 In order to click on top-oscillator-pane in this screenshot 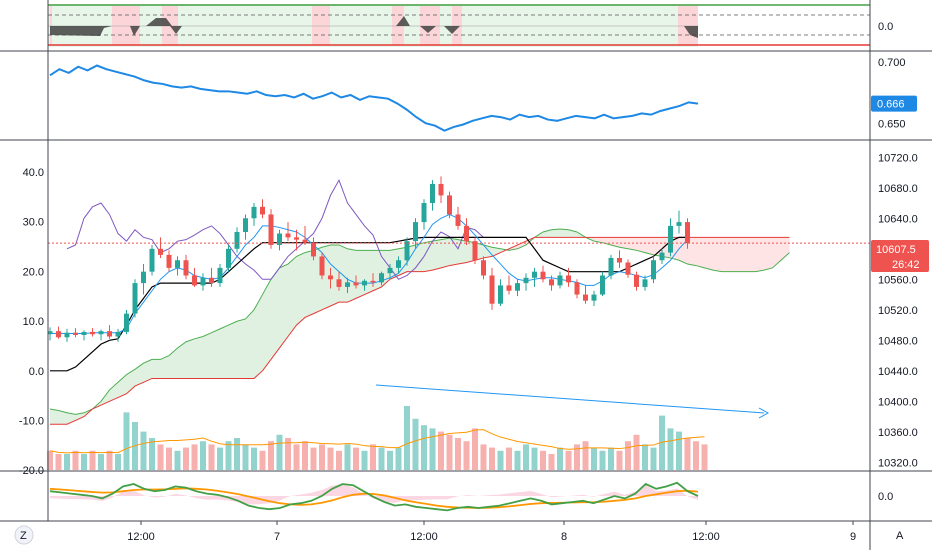, I will do `click(459, 25)`.